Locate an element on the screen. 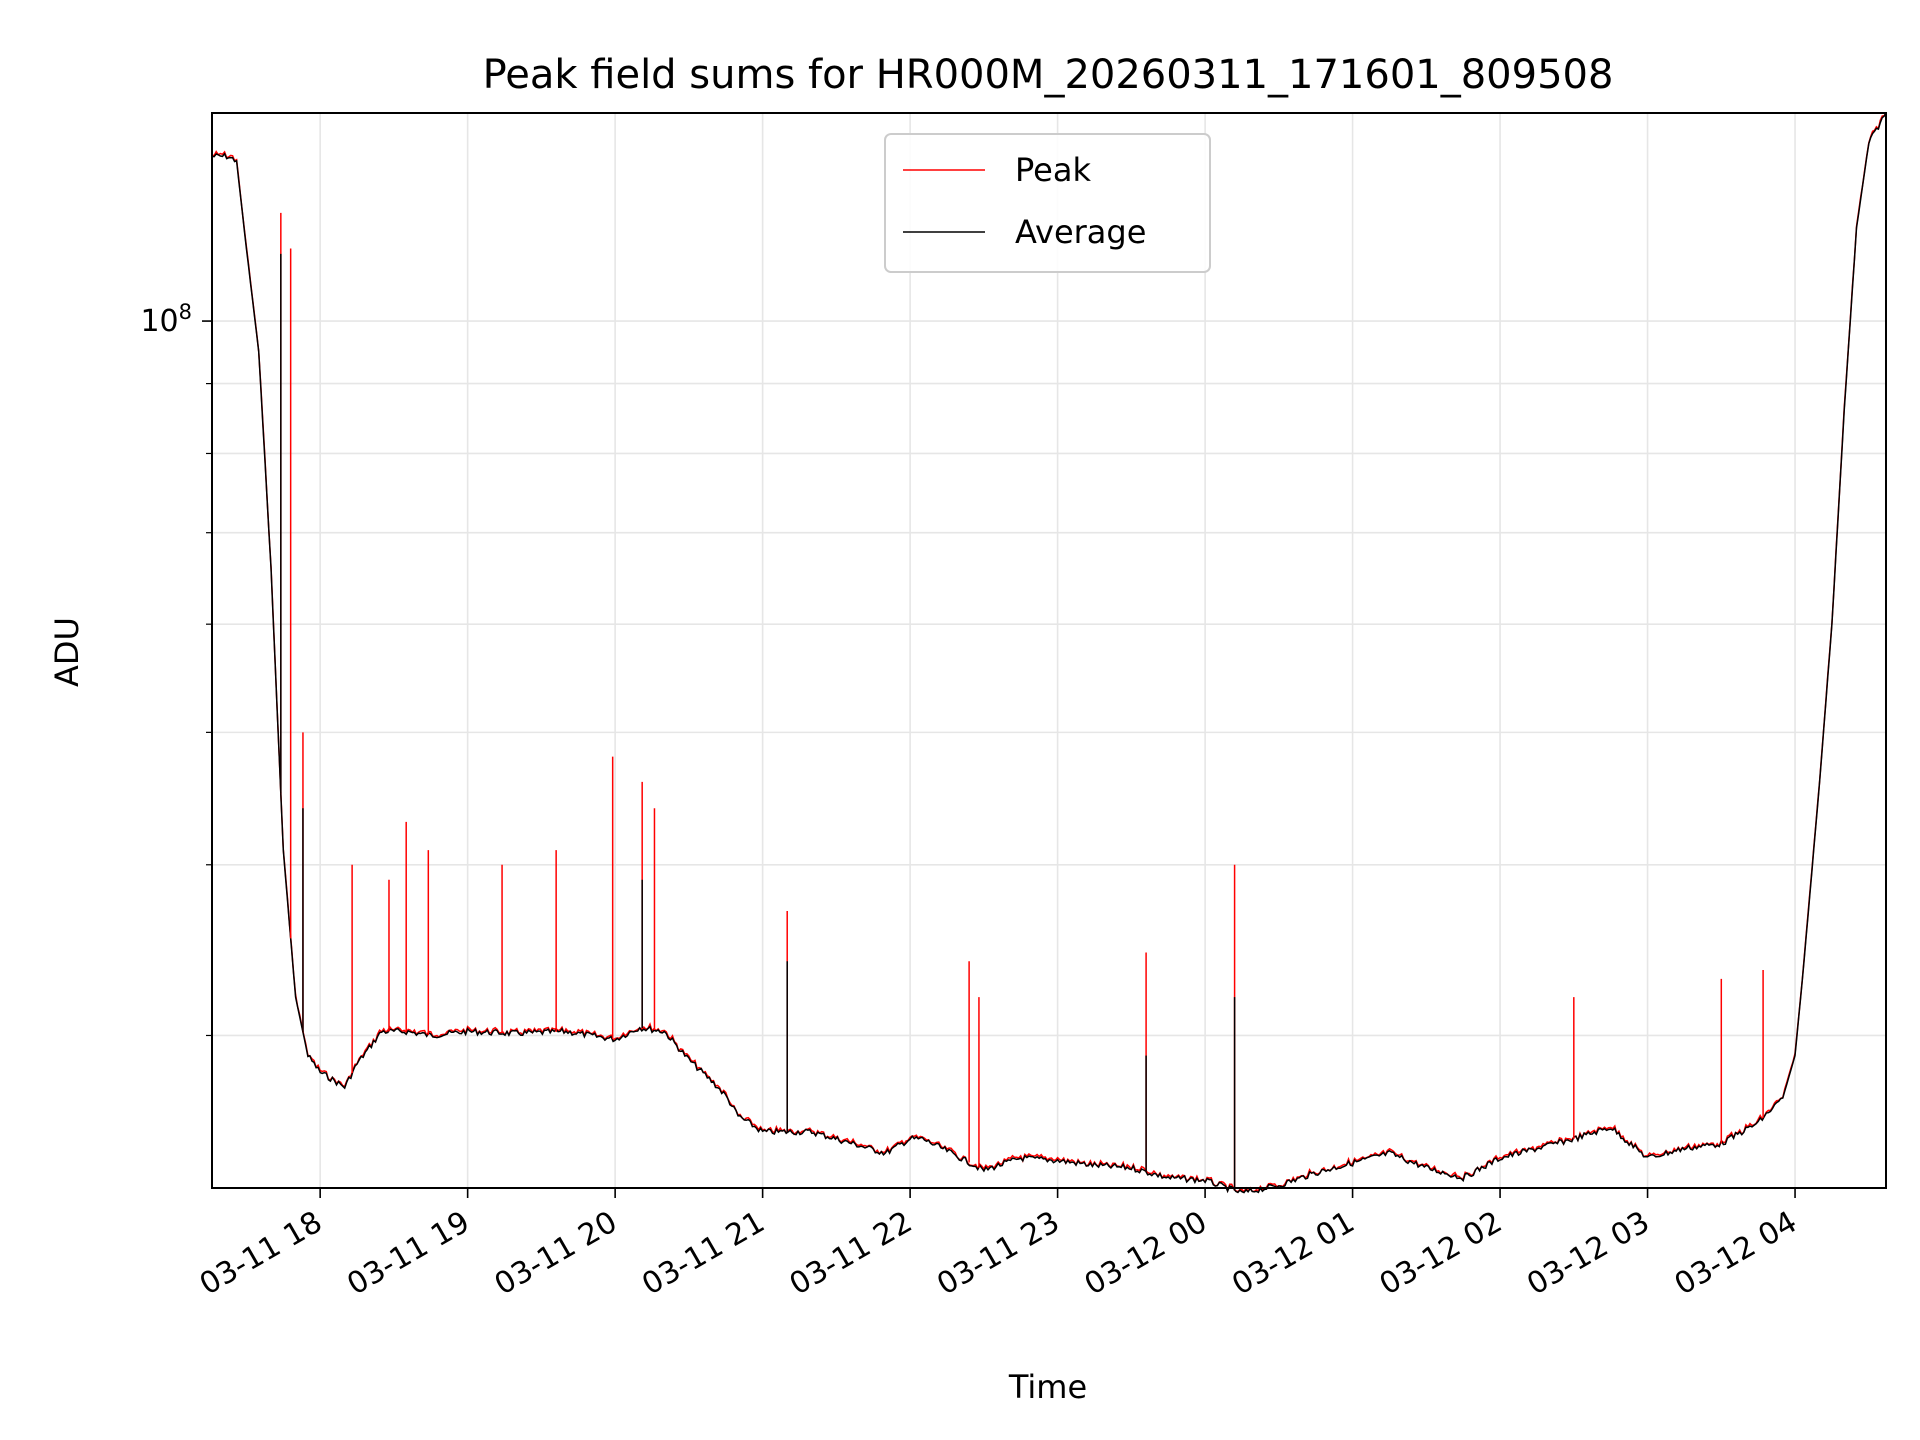 The width and height of the screenshot is (1920, 1440). x-axis-title: Time is located at coordinates (1047, 1387).